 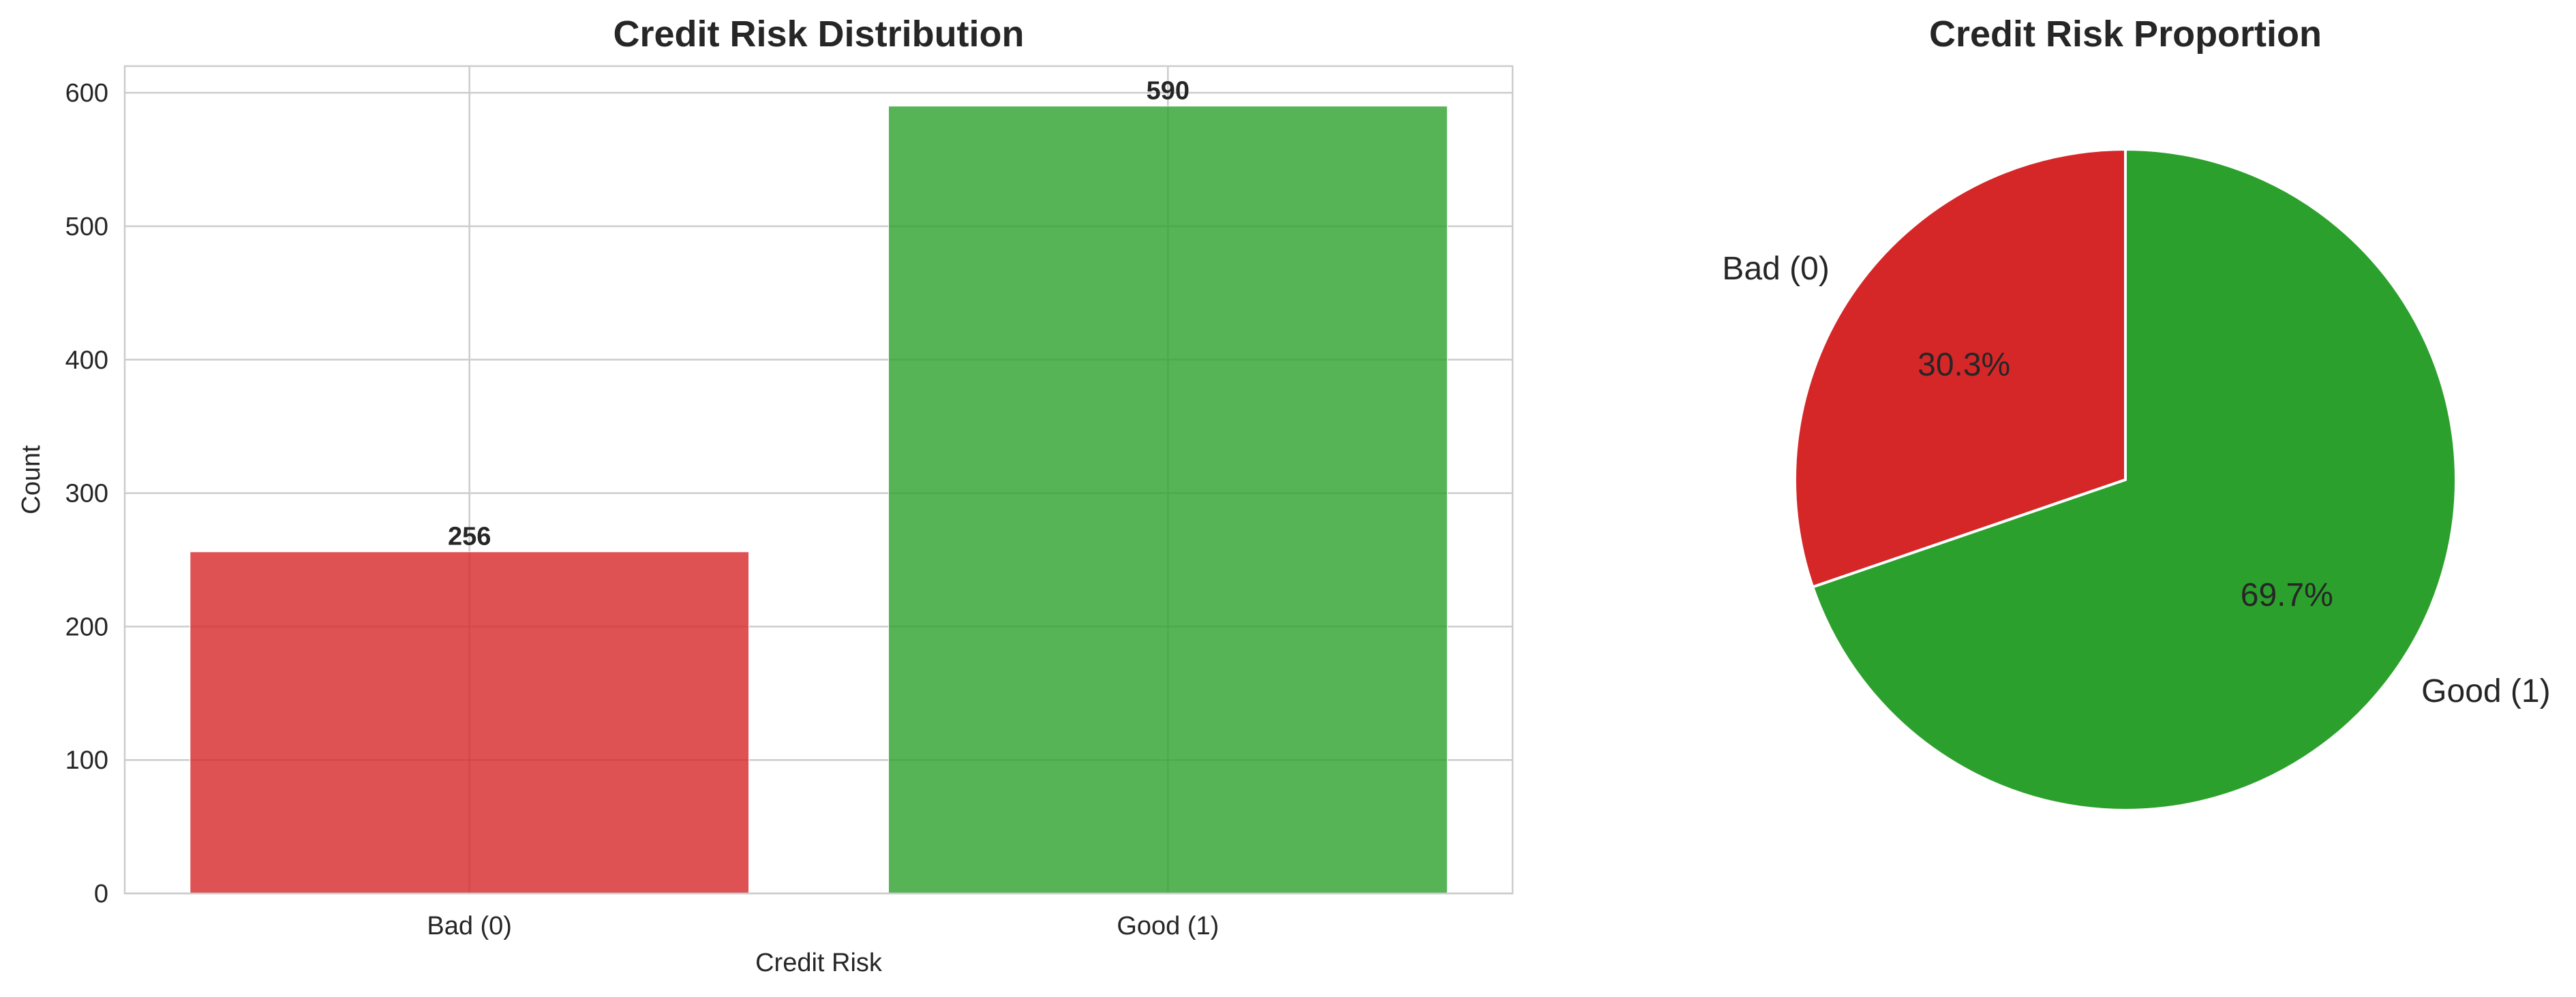 What do you see at coordinates (819, 34) in the screenshot?
I see `bar-chart-title: Credit Risk Distribution` at bounding box center [819, 34].